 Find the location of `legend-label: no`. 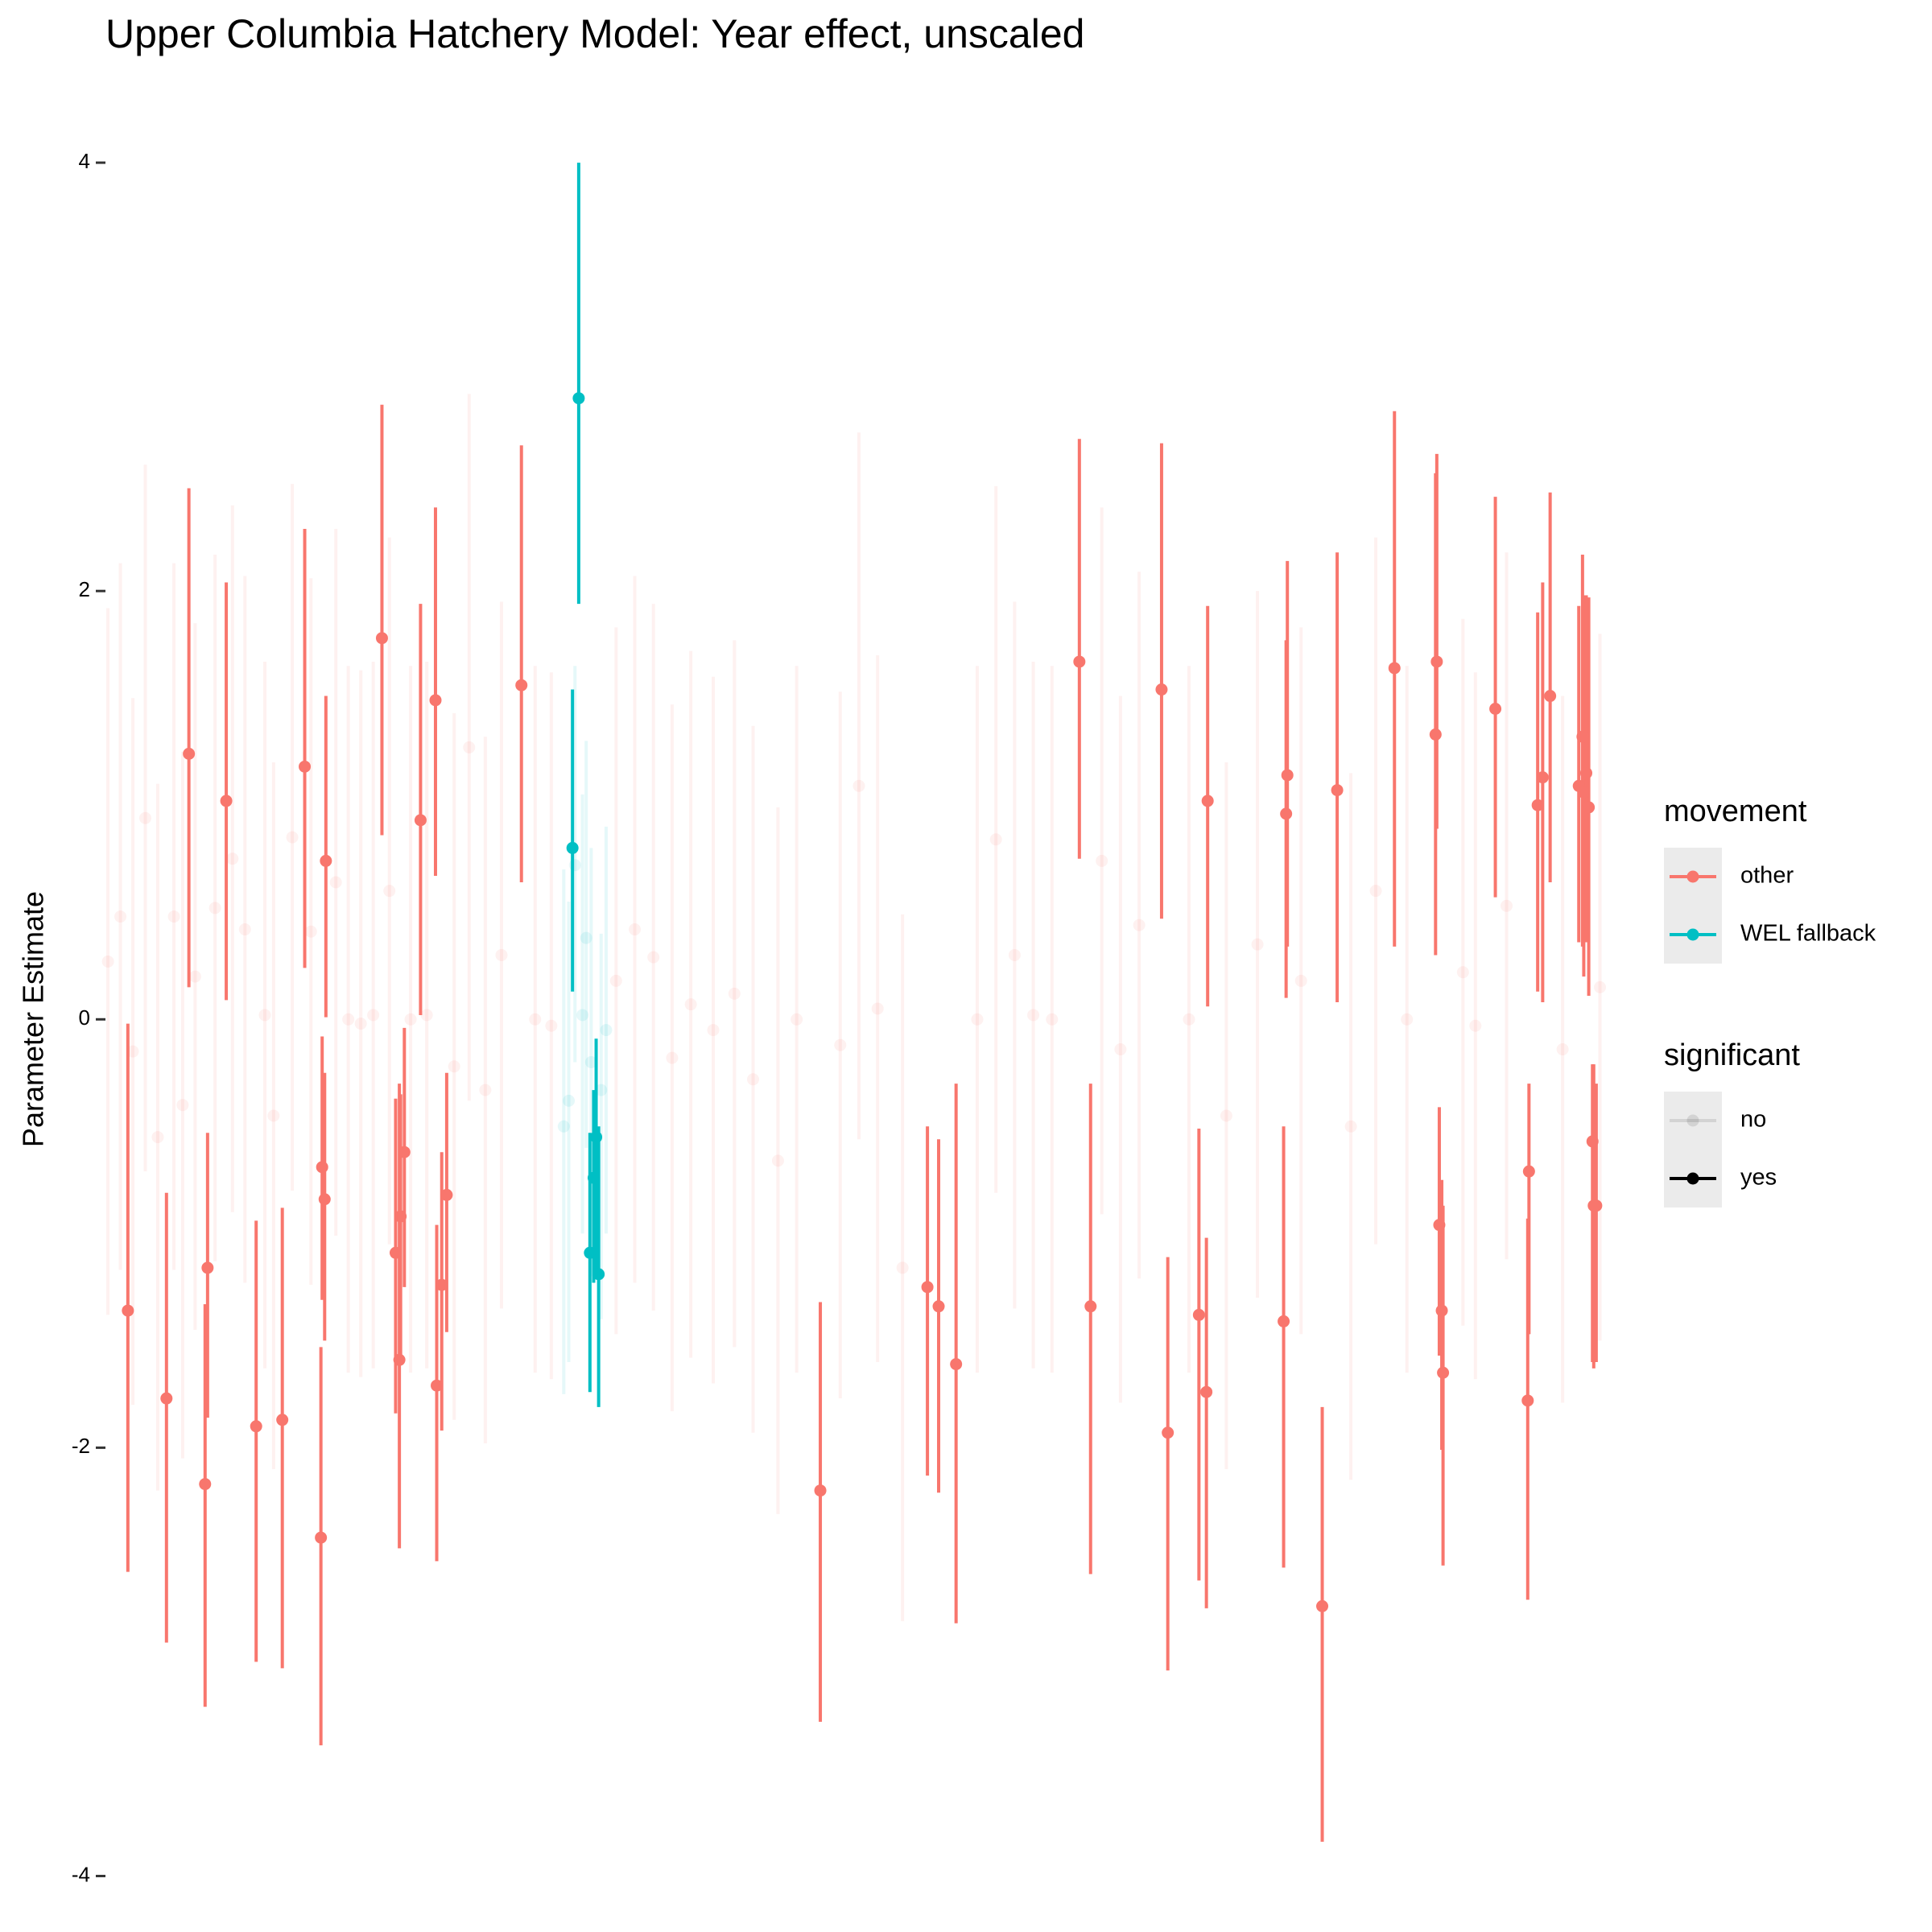

legend-label: no is located at coordinates (1753, 1120).